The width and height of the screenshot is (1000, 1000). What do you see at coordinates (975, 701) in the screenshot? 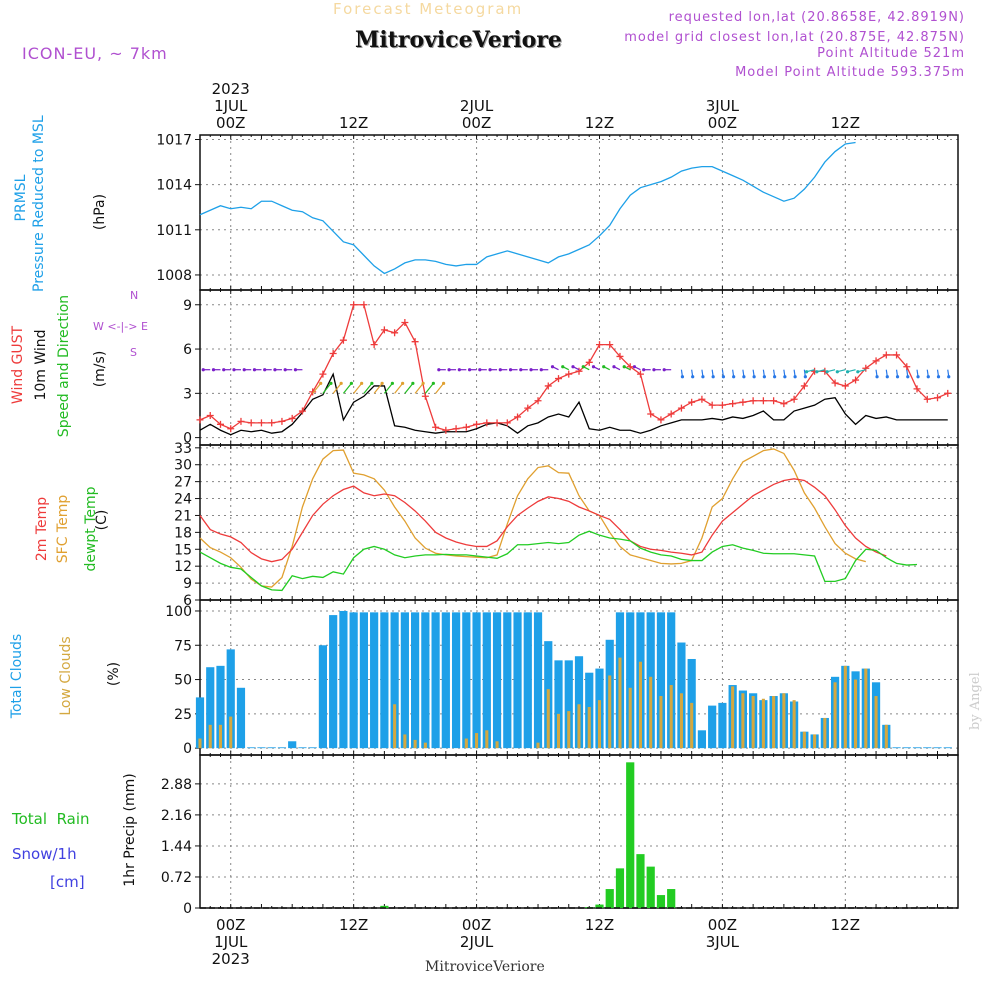
I see `credit-text: by Angel` at bounding box center [975, 701].